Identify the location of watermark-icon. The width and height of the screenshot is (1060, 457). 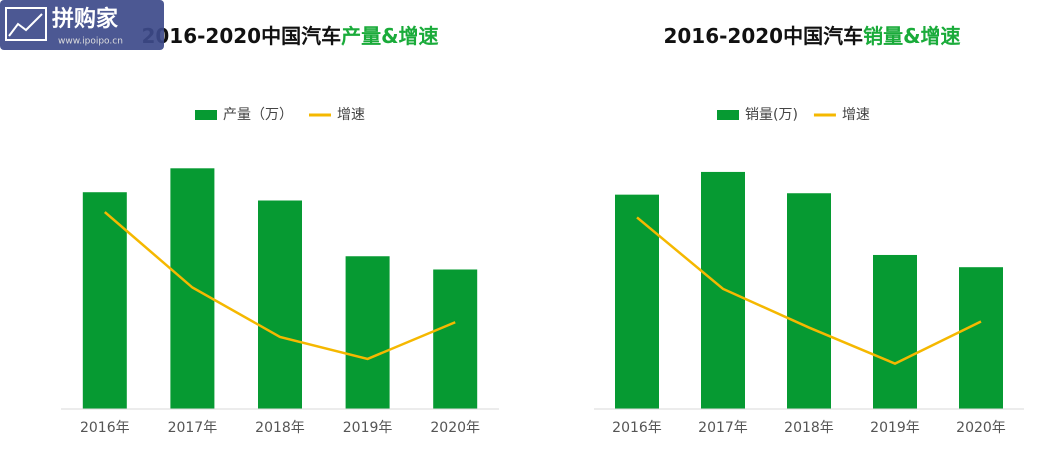
(26, 24).